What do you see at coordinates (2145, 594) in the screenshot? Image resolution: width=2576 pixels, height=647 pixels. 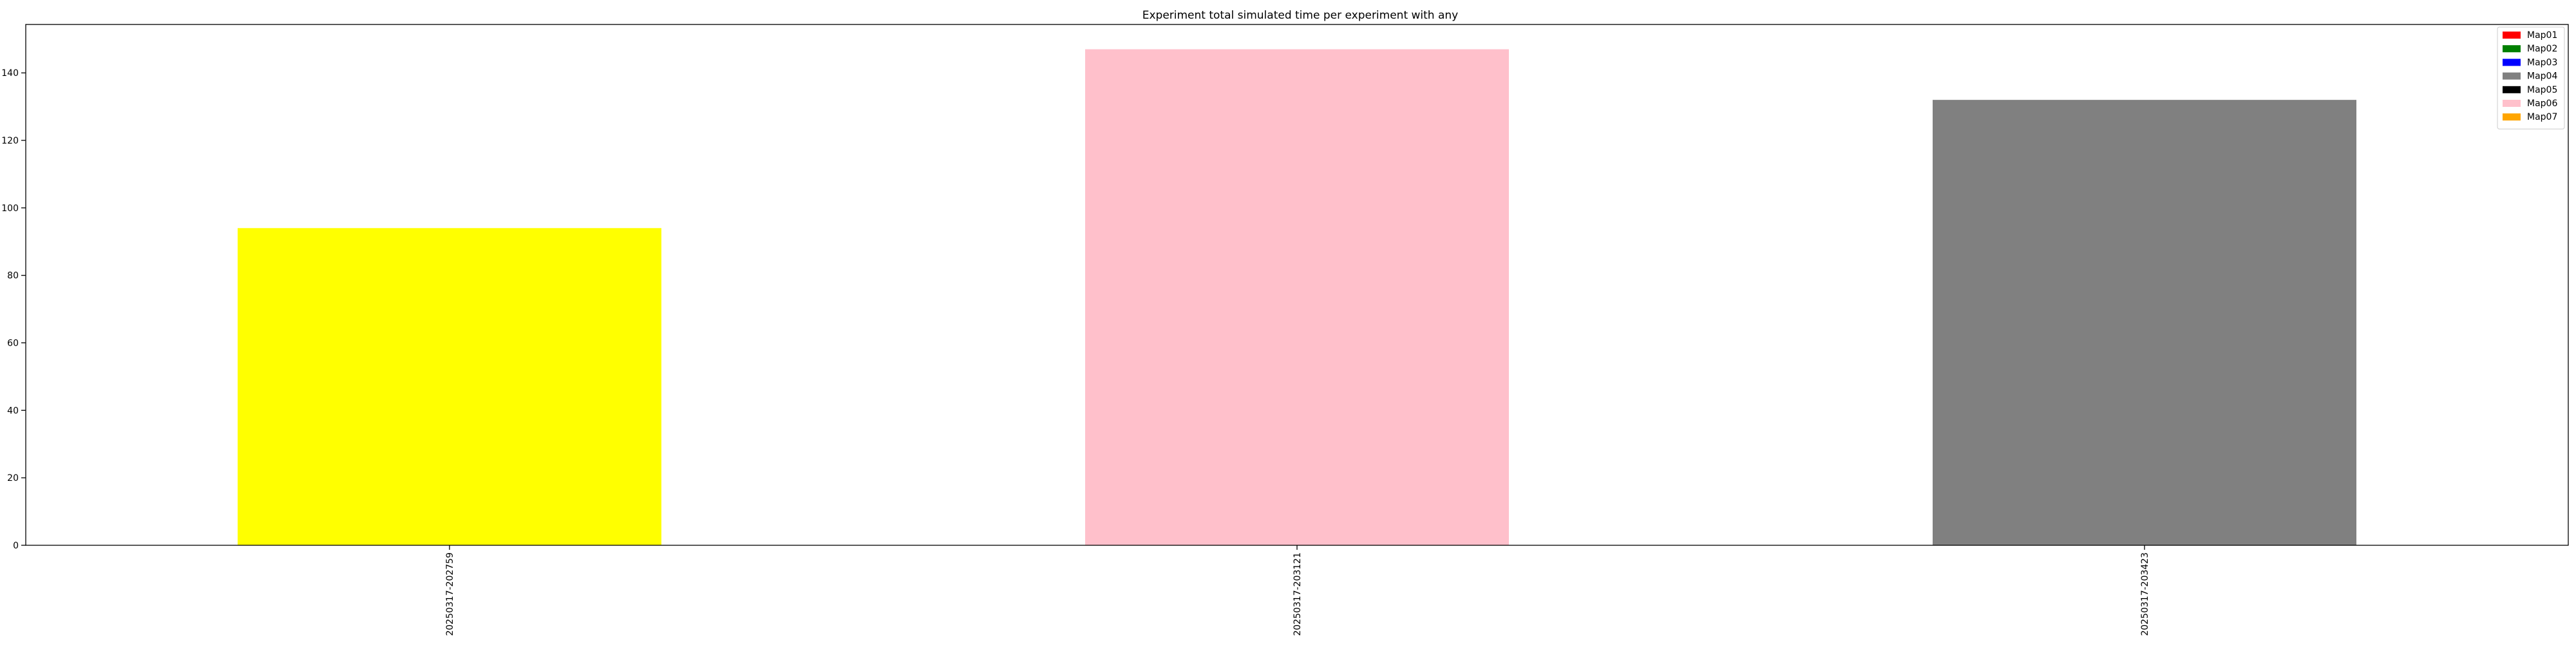 I see `x-tick-label-20250317-203423: 20250317-203423` at bounding box center [2145, 594].